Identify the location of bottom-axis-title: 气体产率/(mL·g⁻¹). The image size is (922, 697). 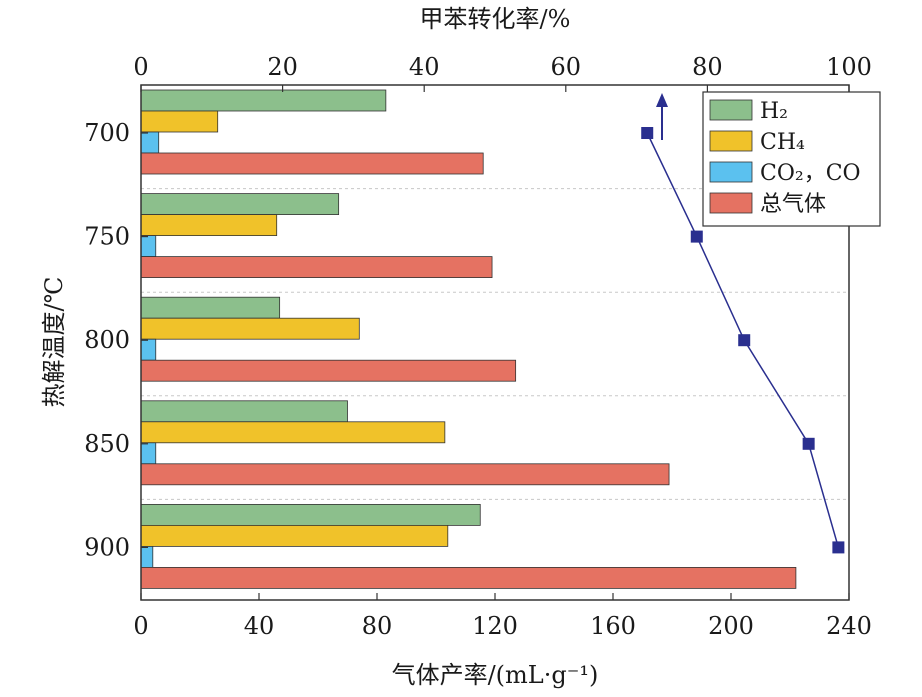
(495, 675).